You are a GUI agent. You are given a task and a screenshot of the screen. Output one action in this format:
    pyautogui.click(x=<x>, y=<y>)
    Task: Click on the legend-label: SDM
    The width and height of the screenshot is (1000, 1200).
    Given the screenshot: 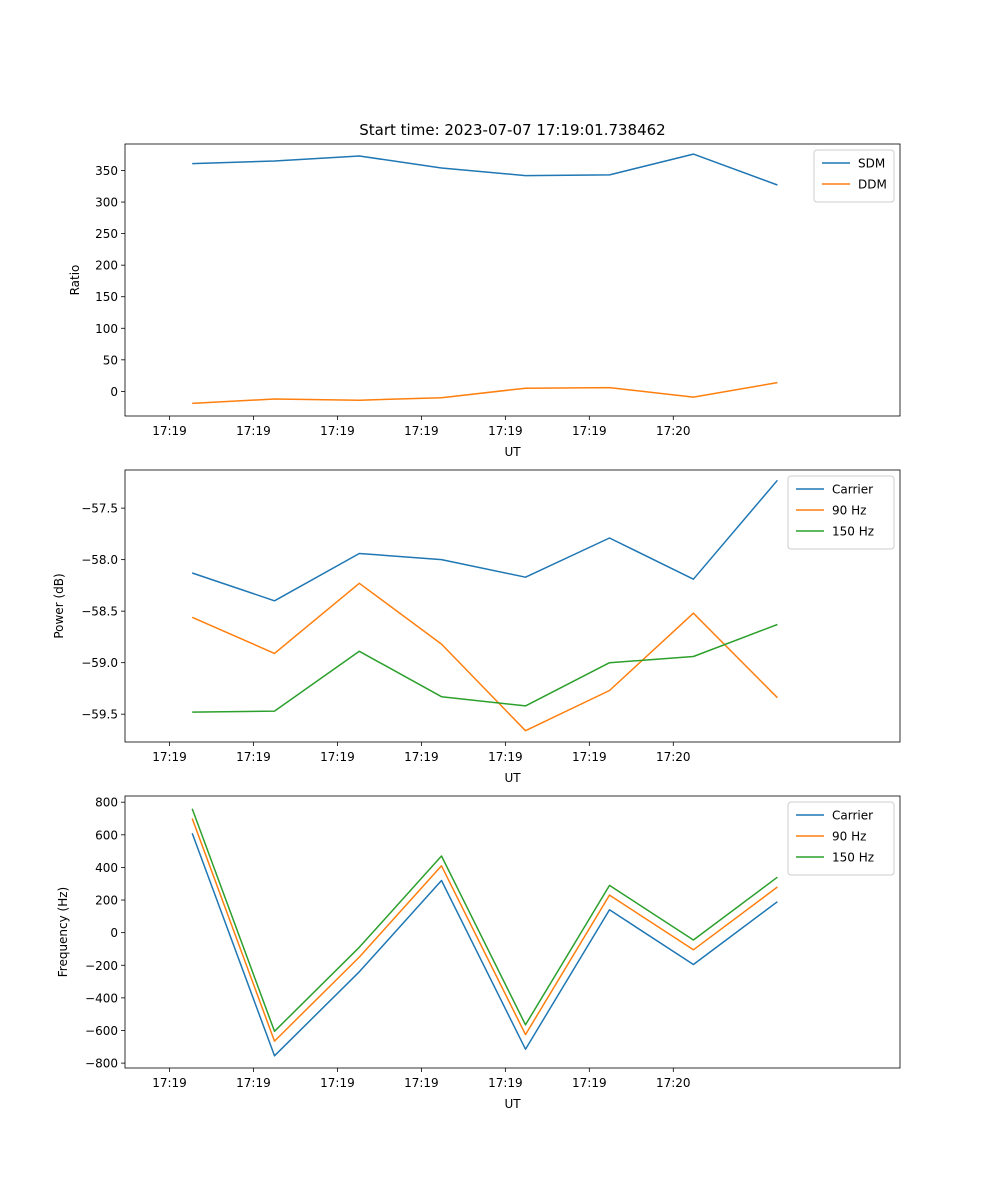 What is the action you would take?
    pyautogui.click(x=871, y=164)
    